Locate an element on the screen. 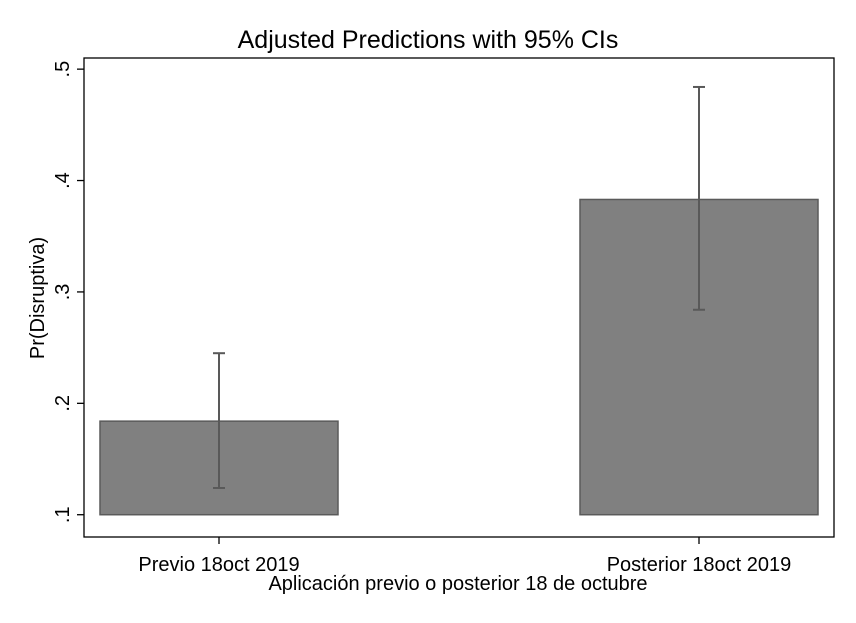  x-tick-label: Previo 18oct 2019 is located at coordinates (218, 565).